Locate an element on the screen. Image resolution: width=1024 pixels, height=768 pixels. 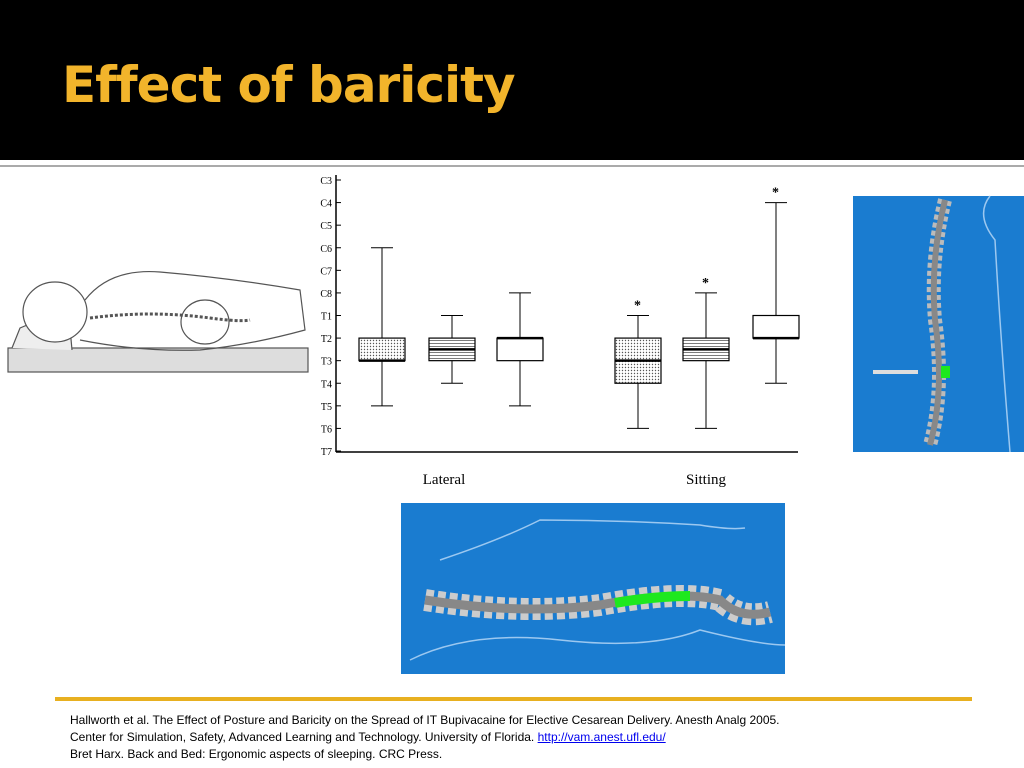
y-tick-label: C6 is located at coordinates (326, 249).